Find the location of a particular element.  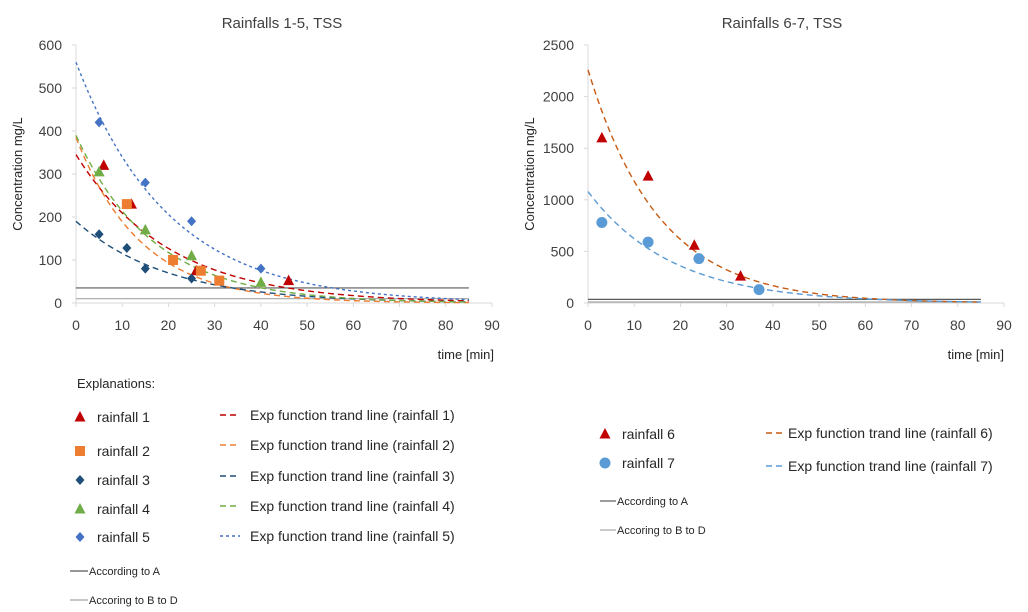

y-tick-label: 2000 is located at coordinates (558, 97).